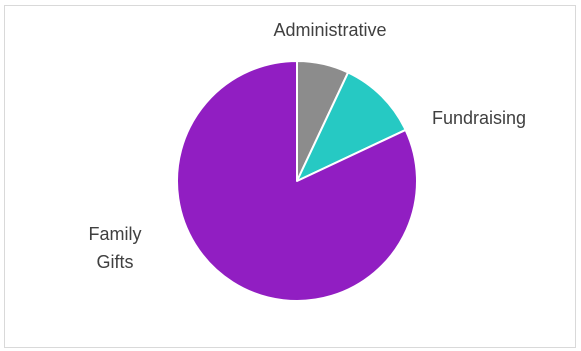  What do you see at coordinates (329, 30) in the screenshot?
I see `pie-label-administrative: Administrative` at bounding box center [329, 30].